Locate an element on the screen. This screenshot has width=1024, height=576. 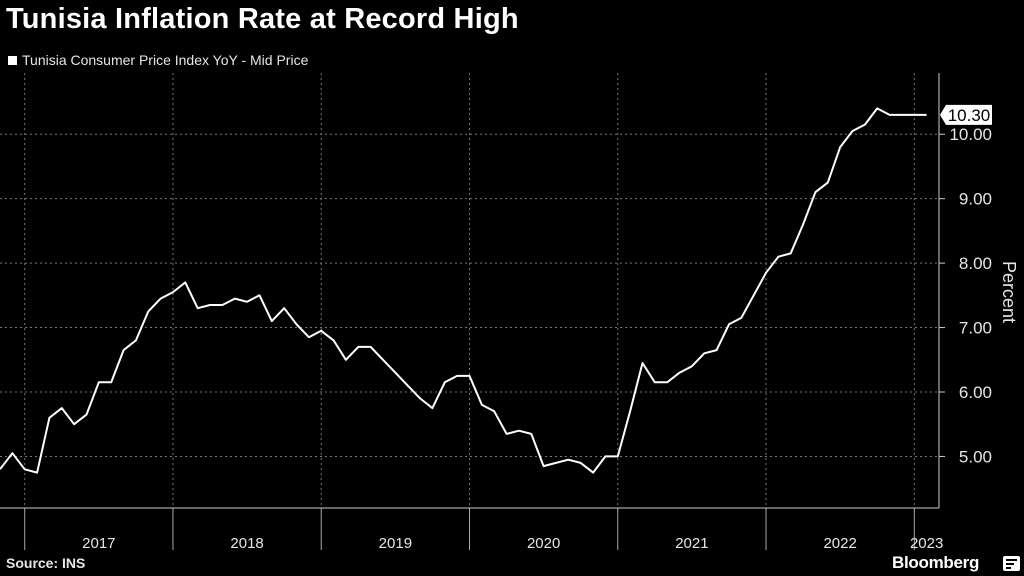
x-tick-label: 2023 is located at coordinates (926, 543).